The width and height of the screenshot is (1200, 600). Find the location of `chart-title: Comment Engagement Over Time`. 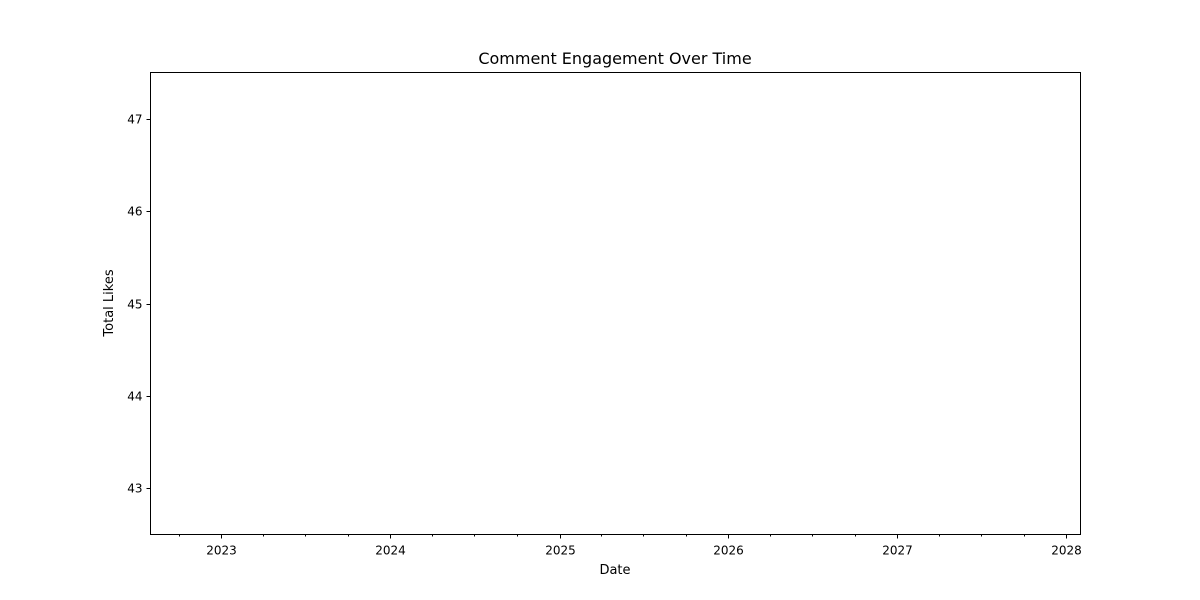

chart-title: Comment Engagement Over Time is located at coordinates (614, 58).